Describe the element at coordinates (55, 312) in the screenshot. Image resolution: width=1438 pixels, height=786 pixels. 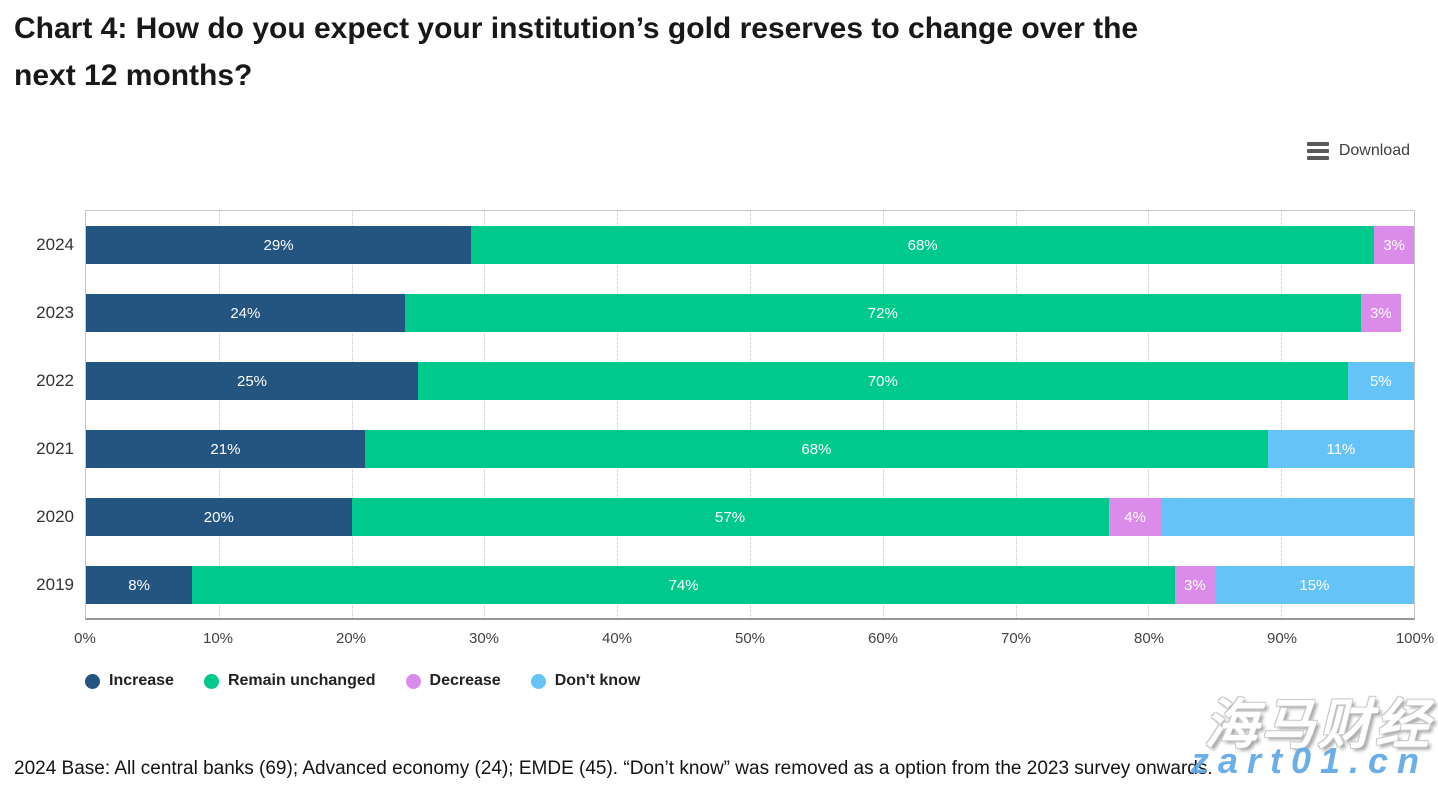
I see `y-axis-category-label: 2023` at that location.